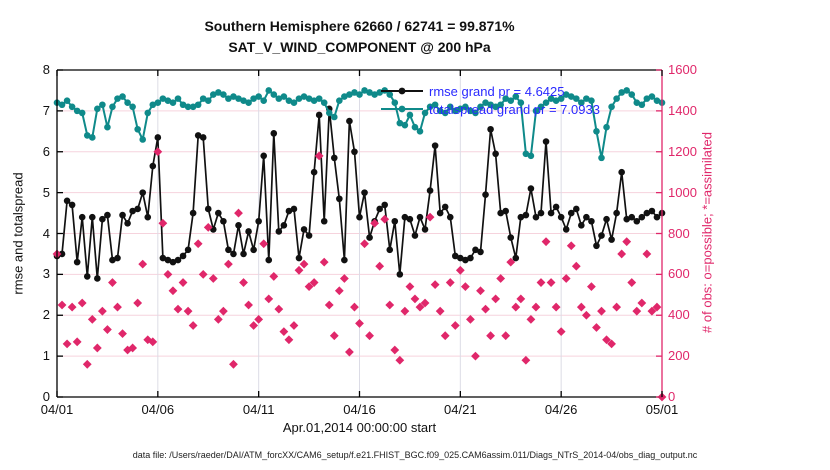  Describe the element at coordinates (359, 47) in the screenshot. I see `chart-subtitle: SAT_V_WIND_COMPONENT @ 200 hPa` at that location.